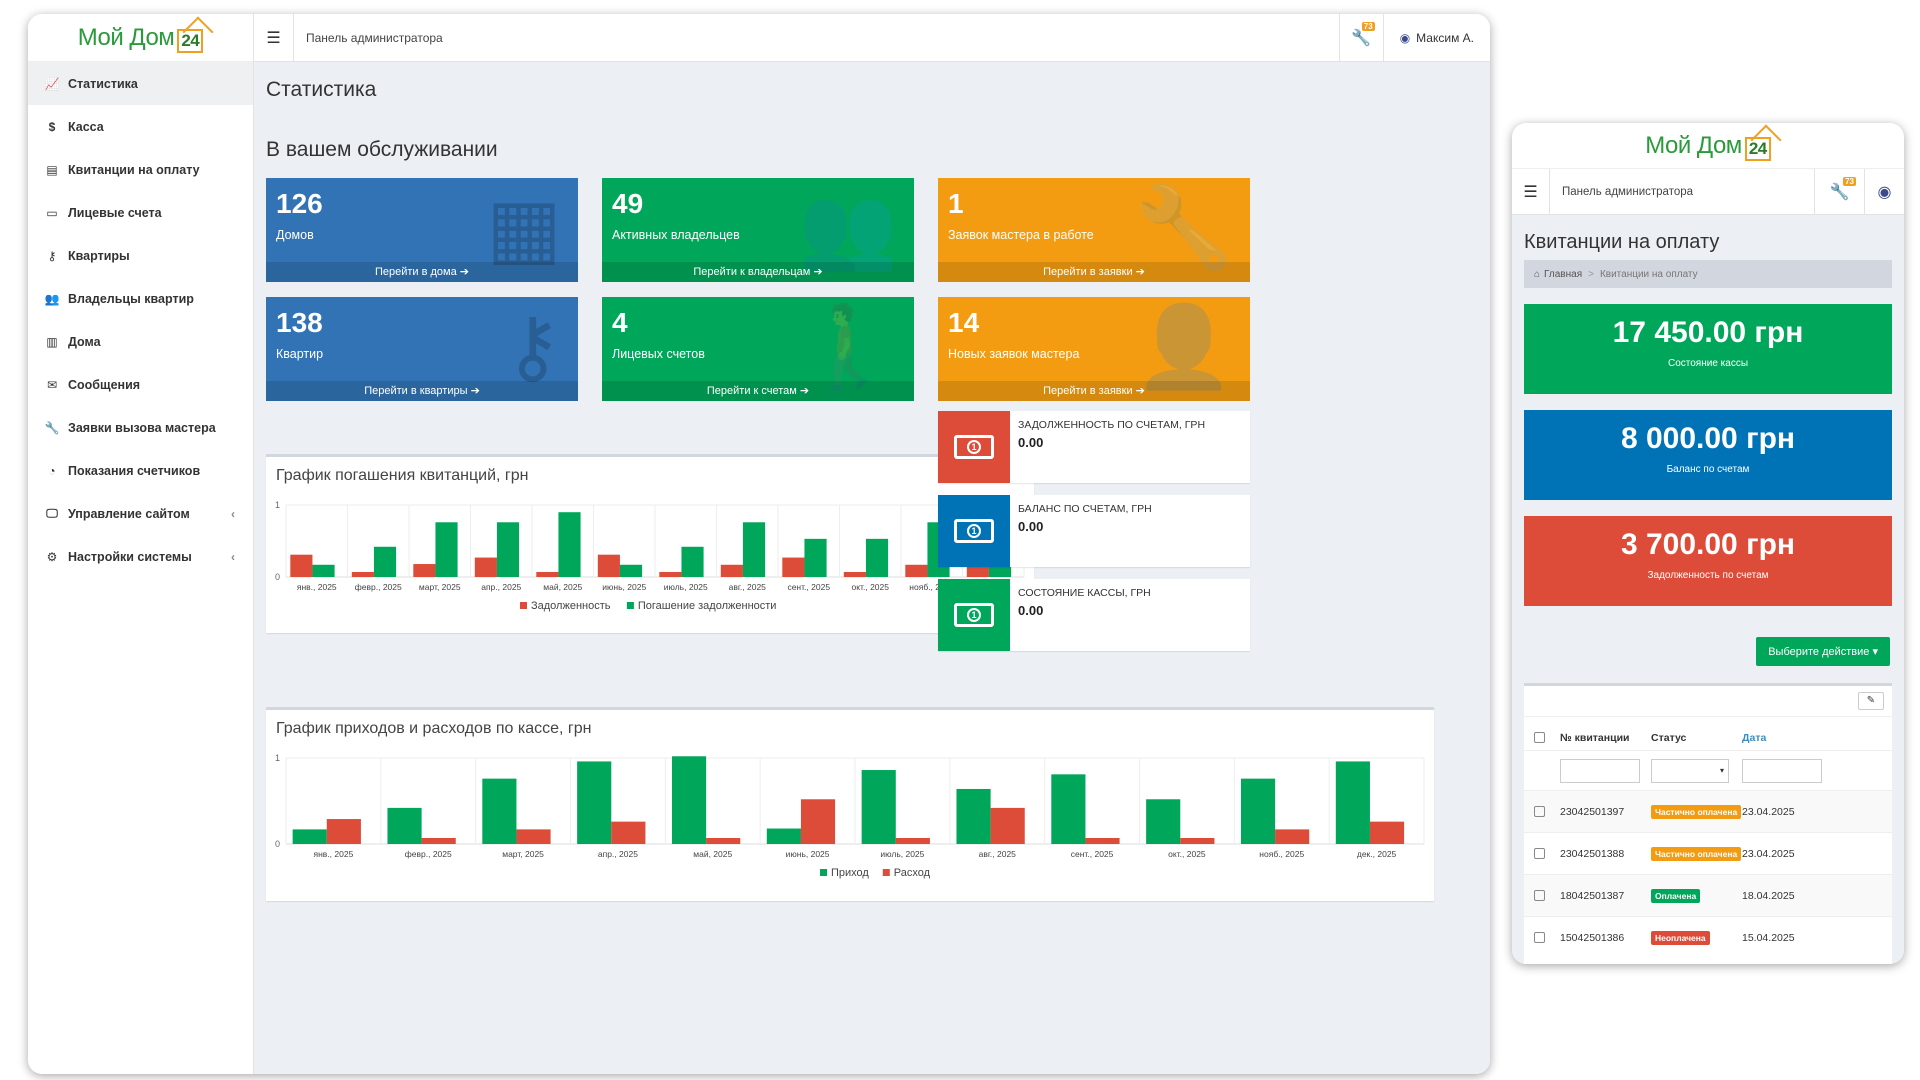  What do you see at coordinates (1360, 37) in the screenshot?
I see `notifications-button: 🔧 73` at bounding box center [1360, 37].